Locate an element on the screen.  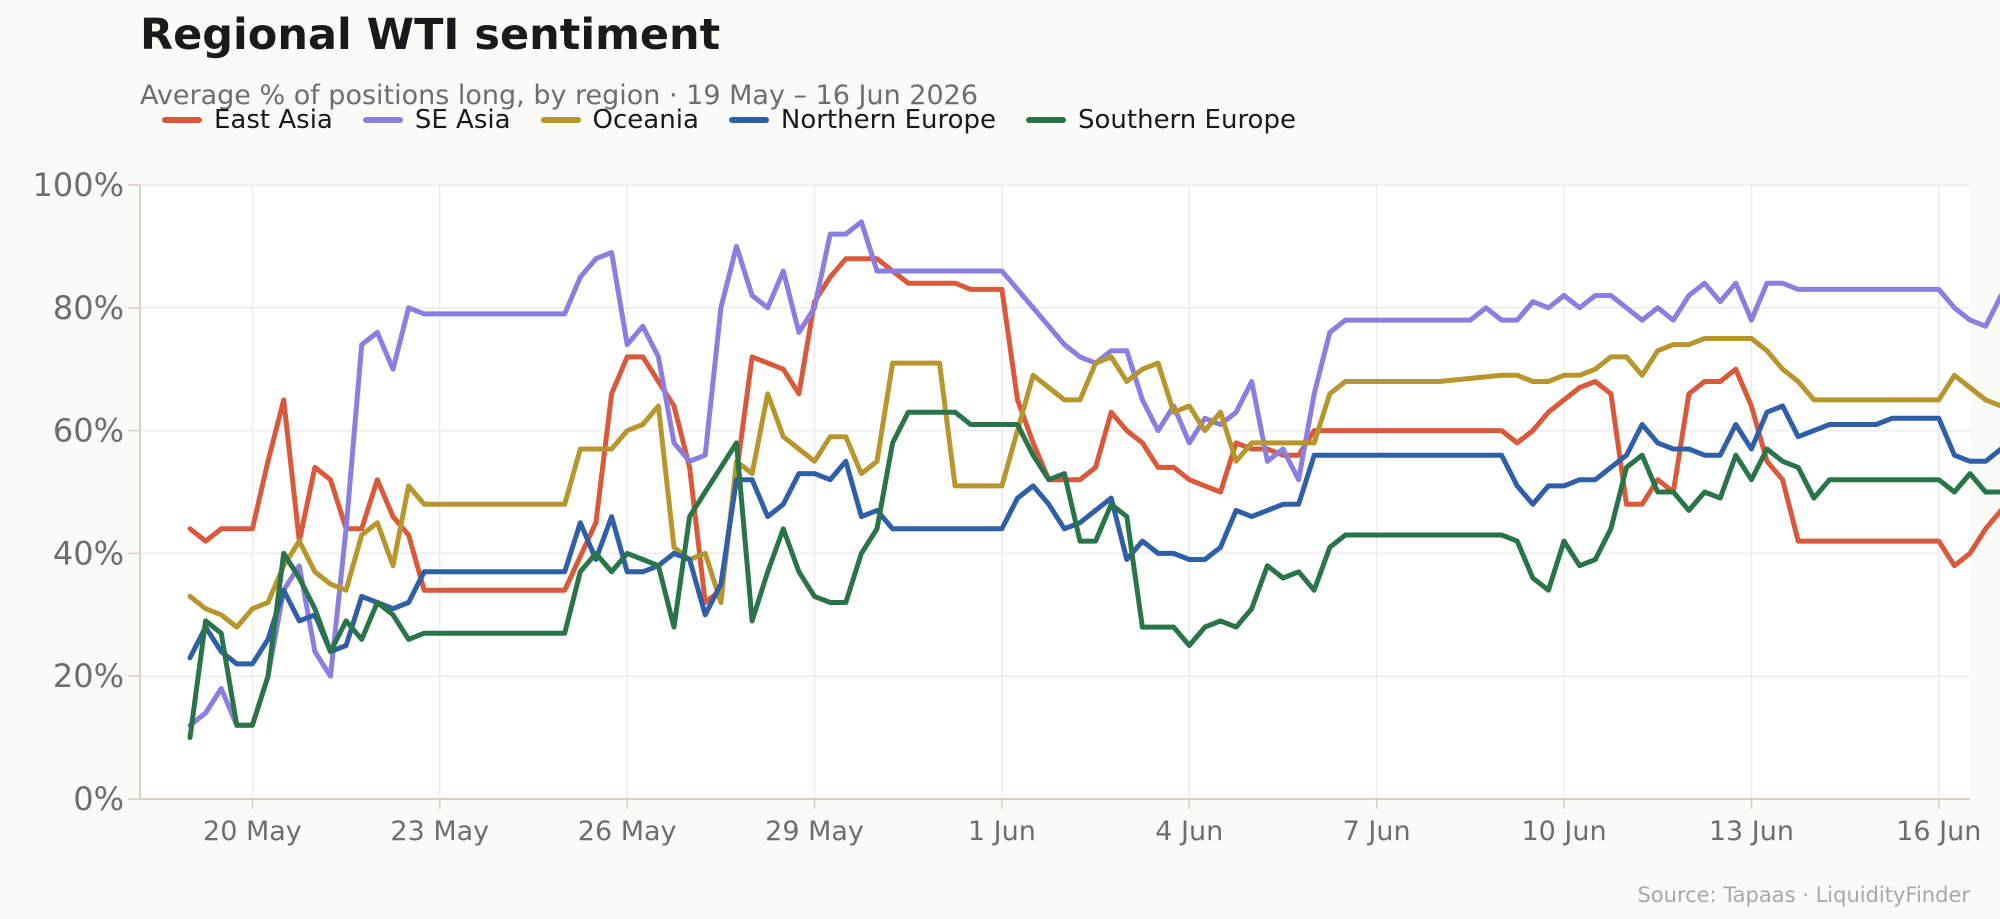
y-tick-label: 80% is located at coordinates (88, 308).